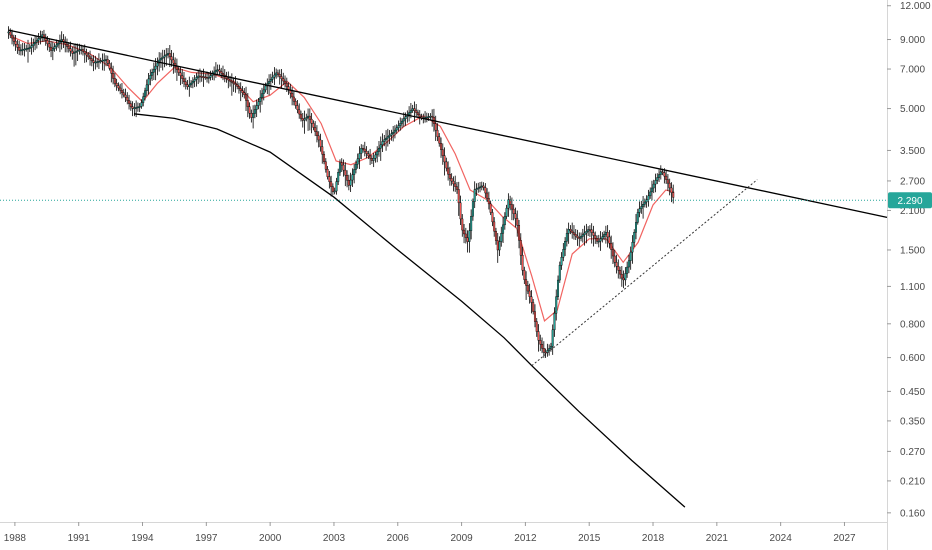  What do you see at coordinates (912, 151) in the screenshot?
I see `y-tick-label: 3.500` at bounding box center [912, 151].